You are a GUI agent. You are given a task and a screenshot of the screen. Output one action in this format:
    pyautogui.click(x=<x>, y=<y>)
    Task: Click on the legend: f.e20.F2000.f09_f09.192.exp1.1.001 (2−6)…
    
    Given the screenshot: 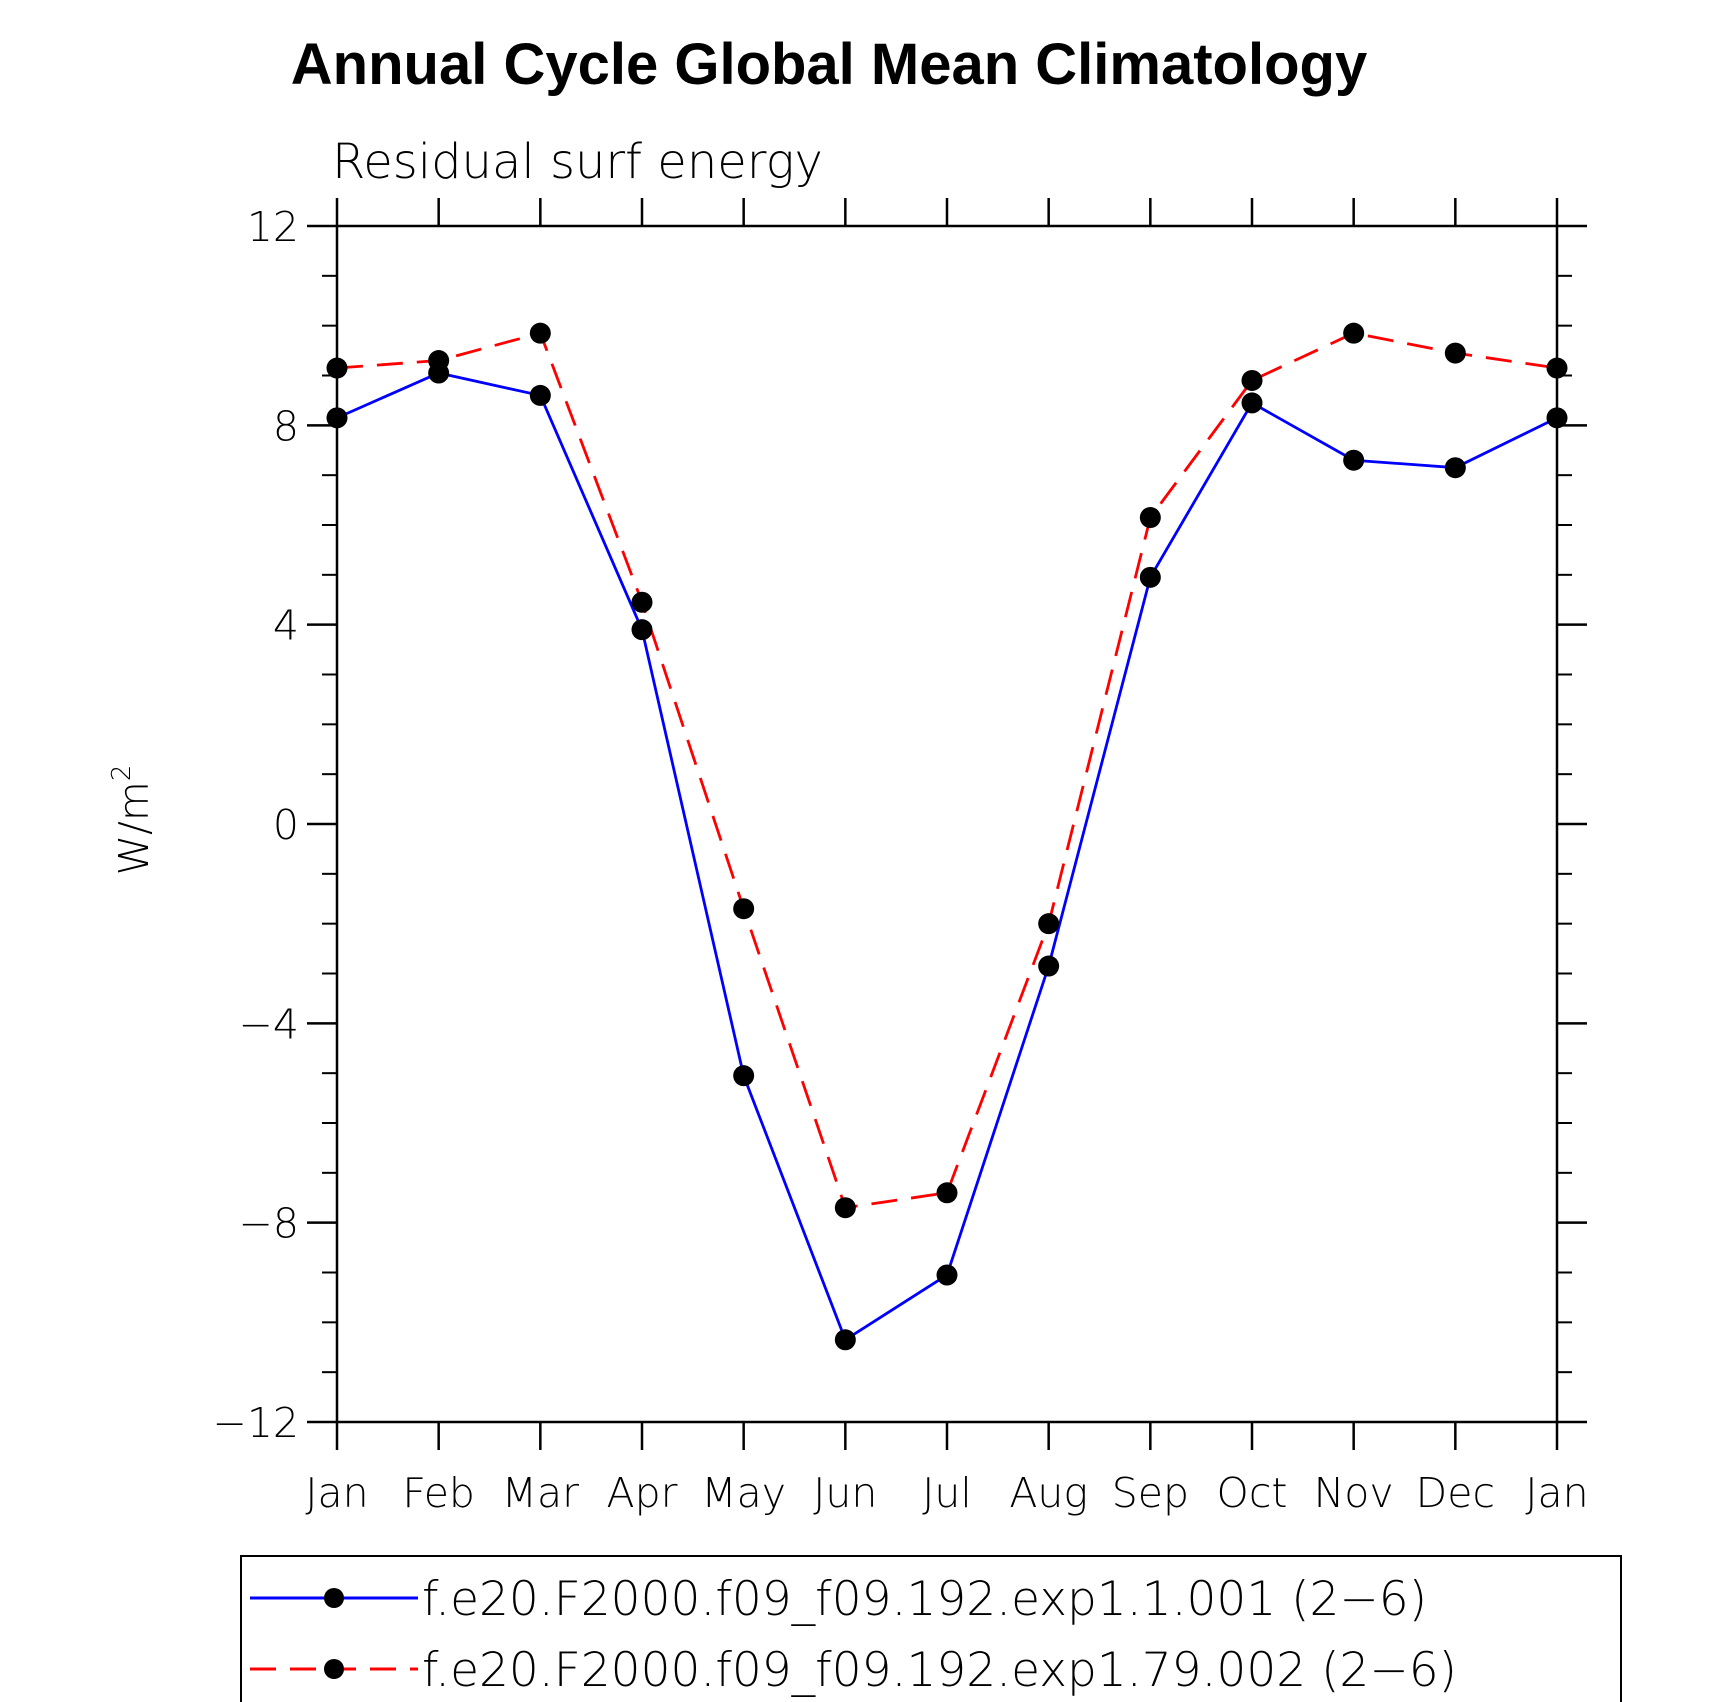 What is the action you would take?
    pyautogui.click(x=931, y=1628)
    